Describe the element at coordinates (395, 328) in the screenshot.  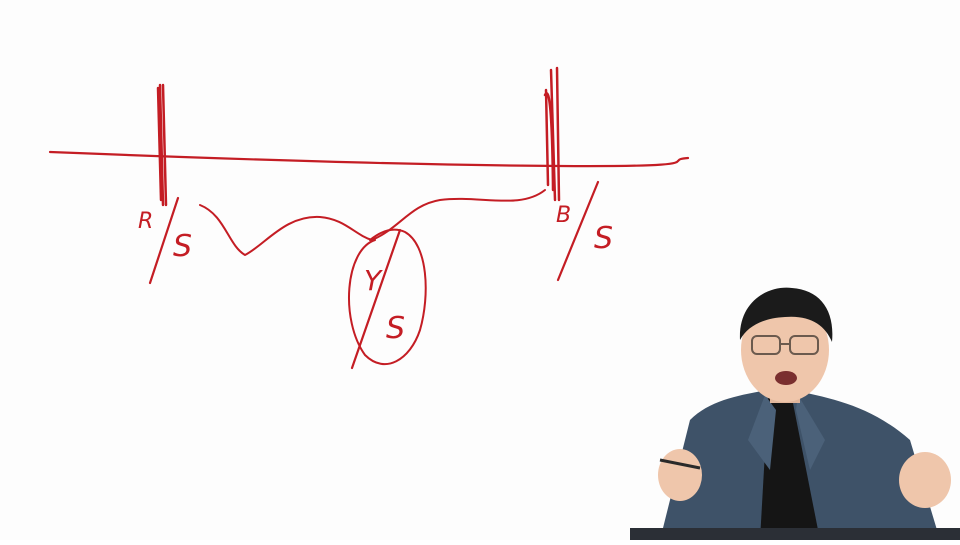
I see `middle-label-bottom: S` at that location.